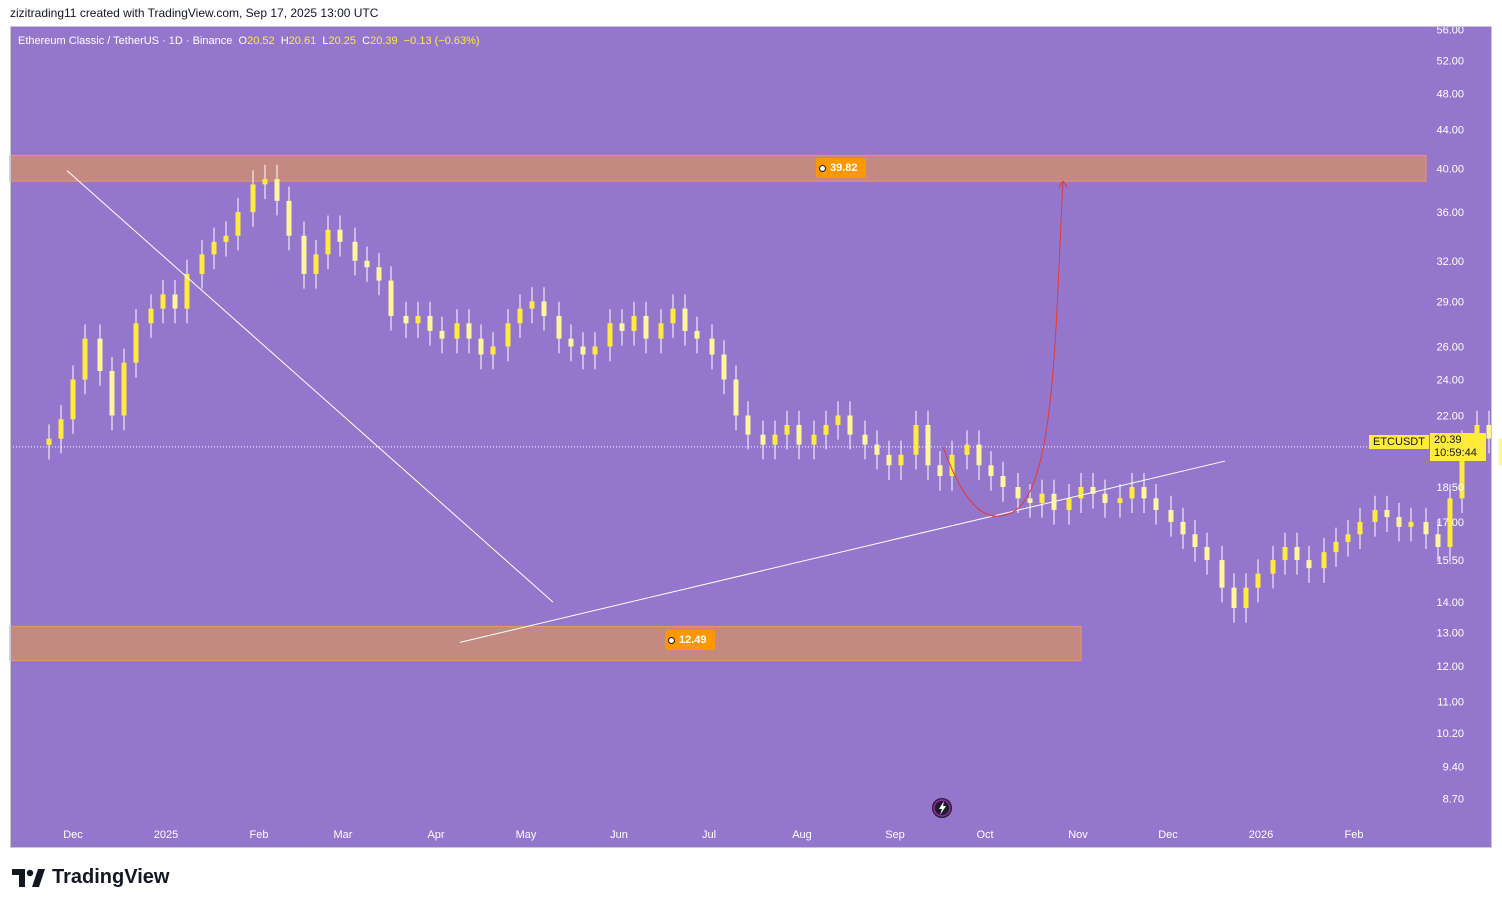 The image size is (1502, 909). Describe the element at coordinates (1354, 835) in the screenshot. I see `x-tick-label: Feb` at that location.